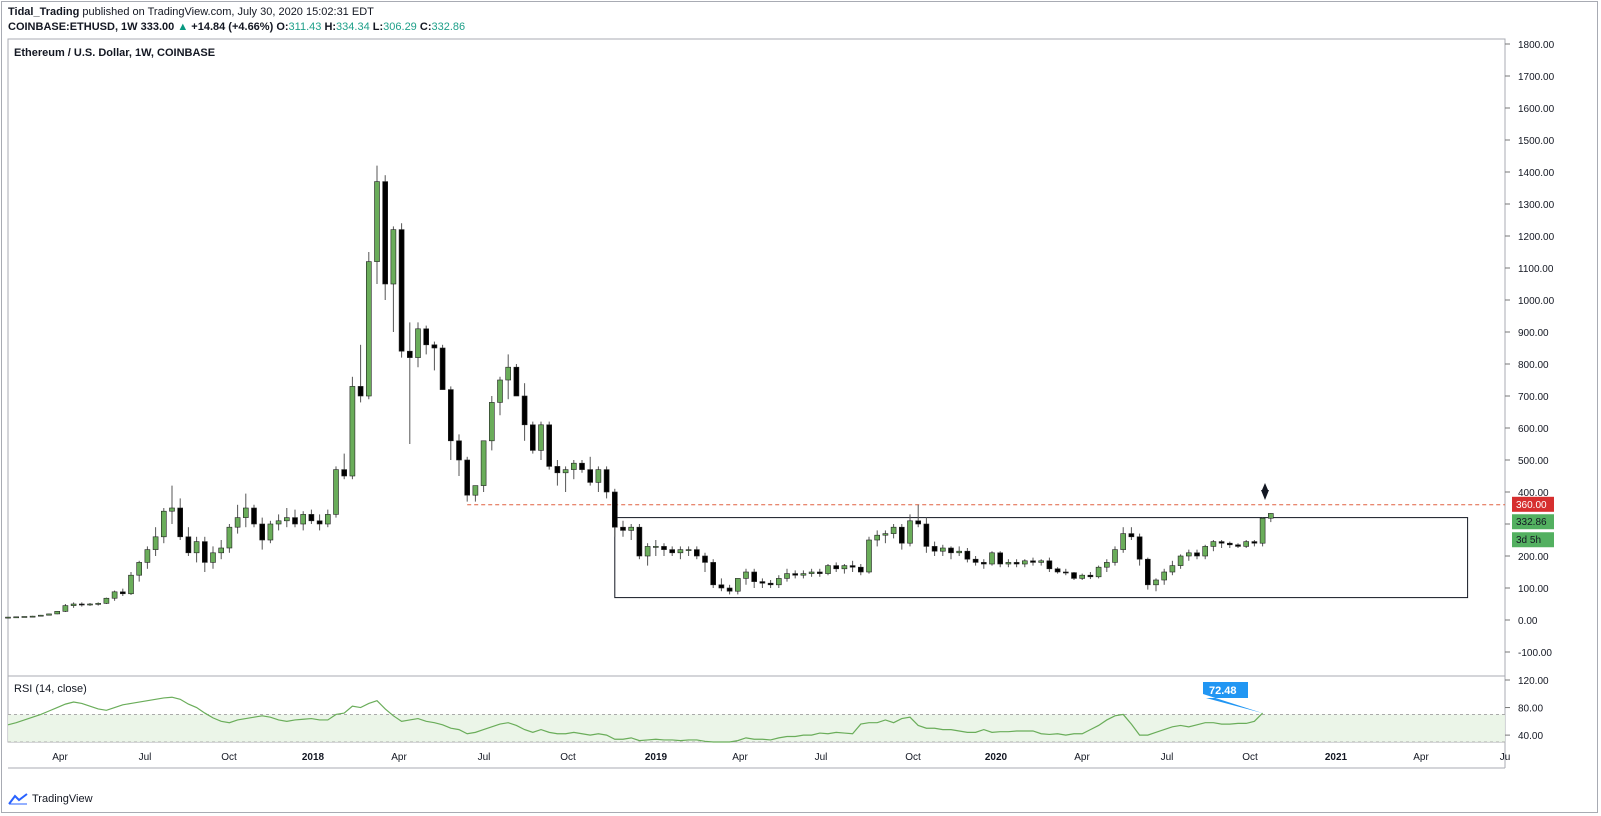  I want to click on author-name: Tidal_Trading, so click(44, 12).